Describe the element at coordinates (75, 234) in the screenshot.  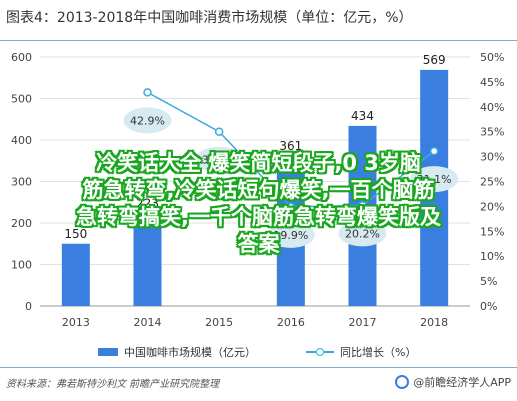
I see `bar-value-label: 150` at that location.